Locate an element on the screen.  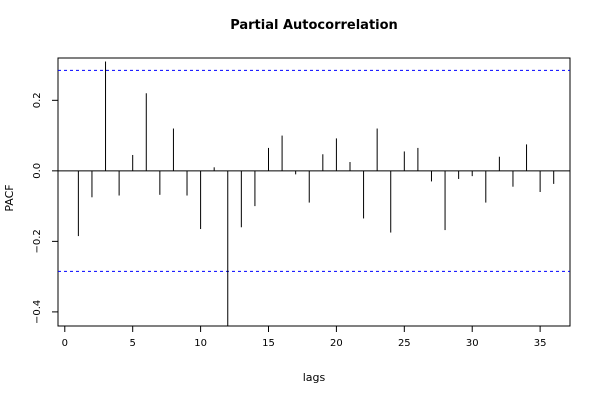
x-tick-label-10: 10 is located at coordinates (200, 343).